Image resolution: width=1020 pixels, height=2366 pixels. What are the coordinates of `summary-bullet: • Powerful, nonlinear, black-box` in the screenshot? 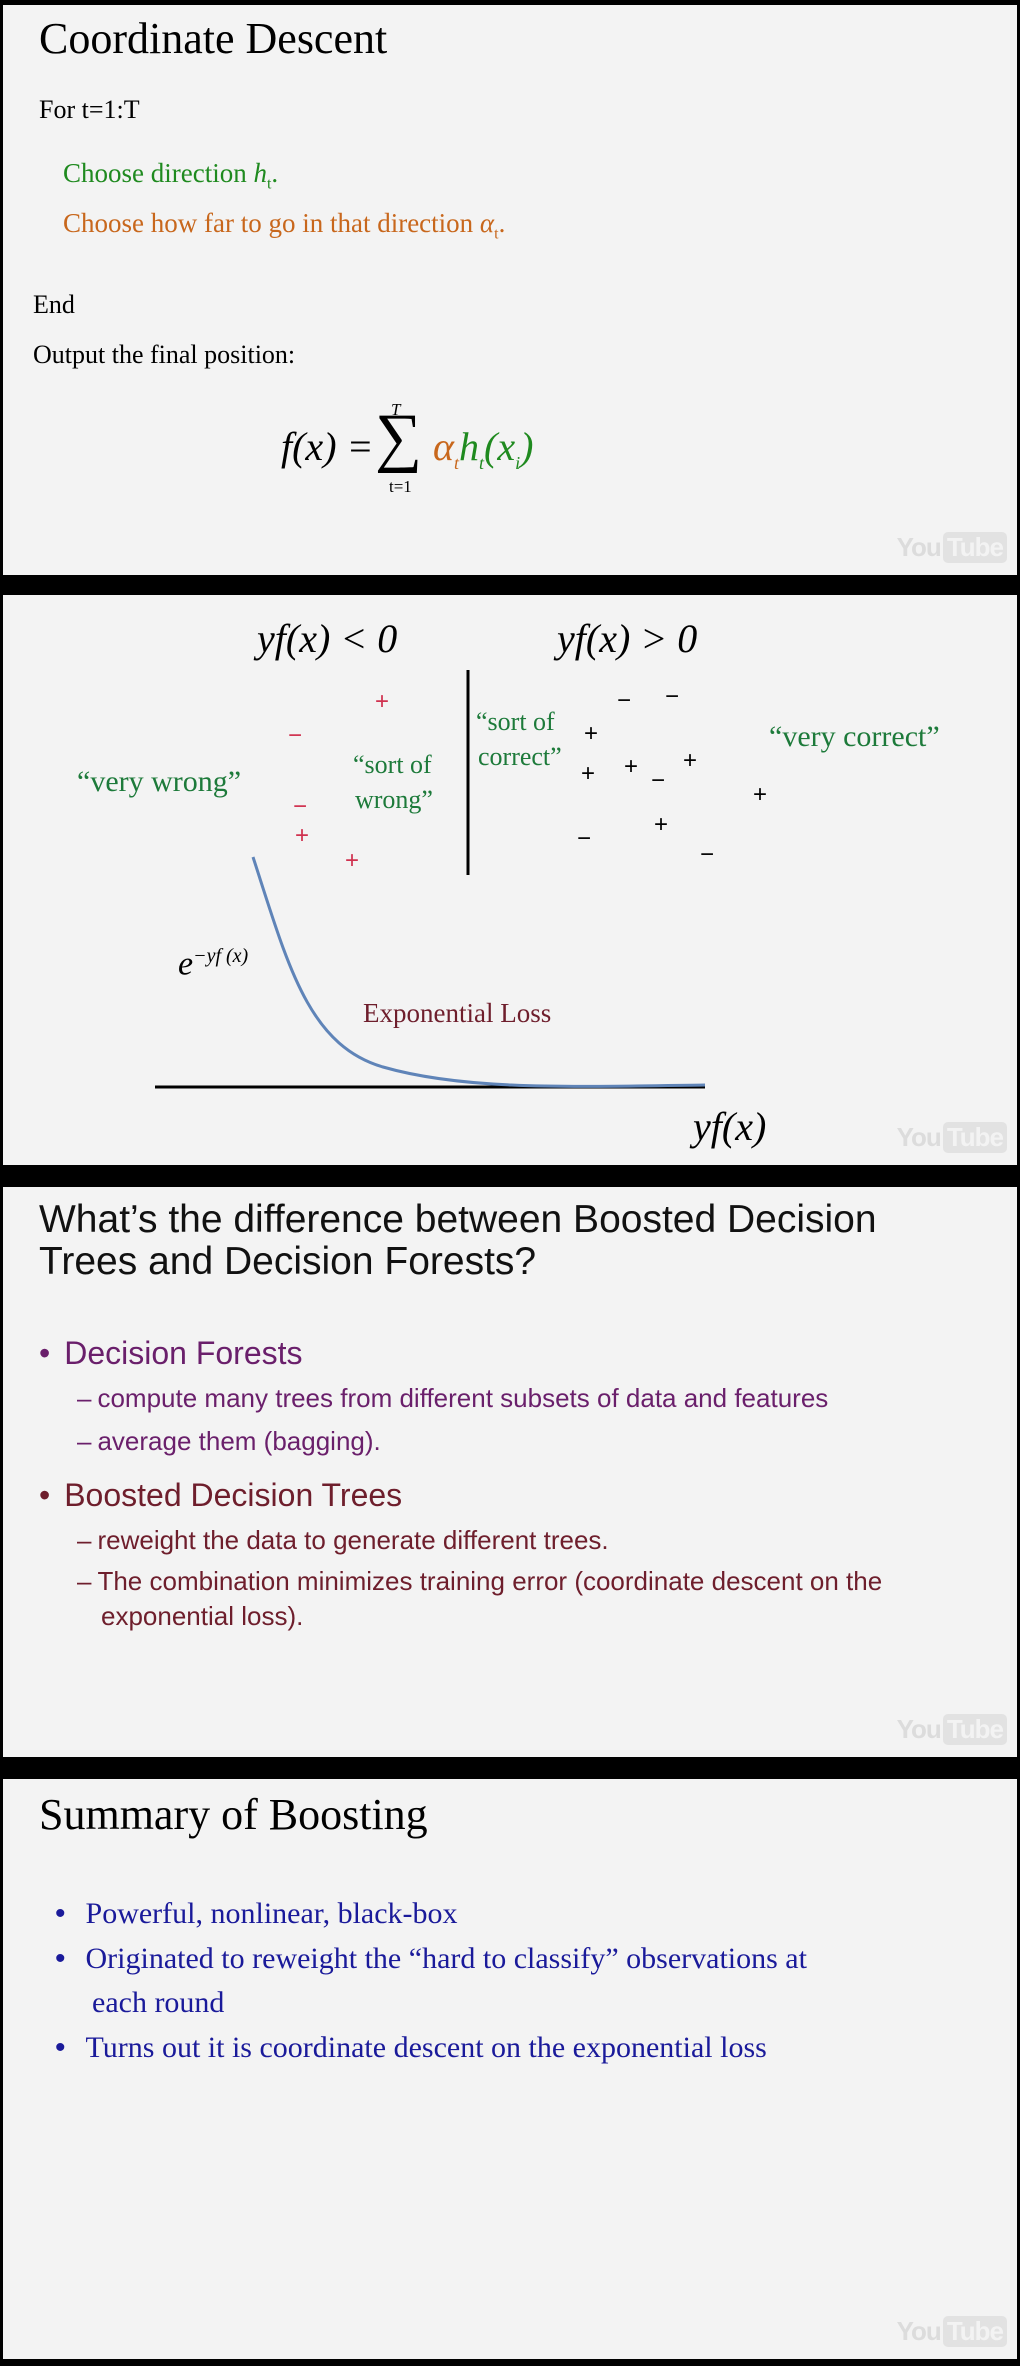 It's located at (256, 1913).